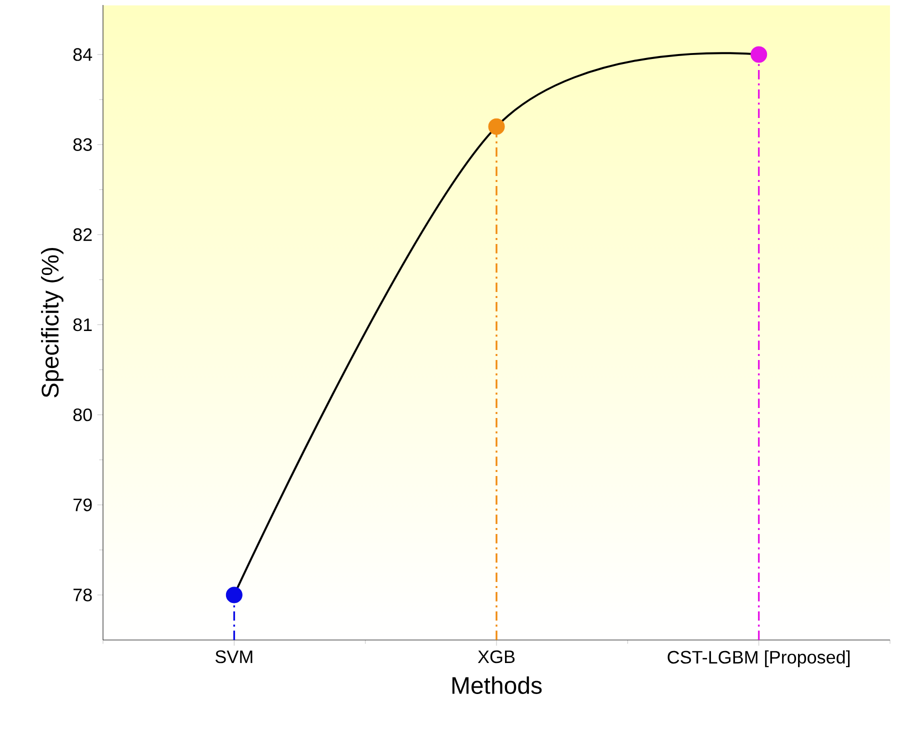 This screenshot has height=744, width=898. I want to click on y-tick-label: 80, so click(82, 415).